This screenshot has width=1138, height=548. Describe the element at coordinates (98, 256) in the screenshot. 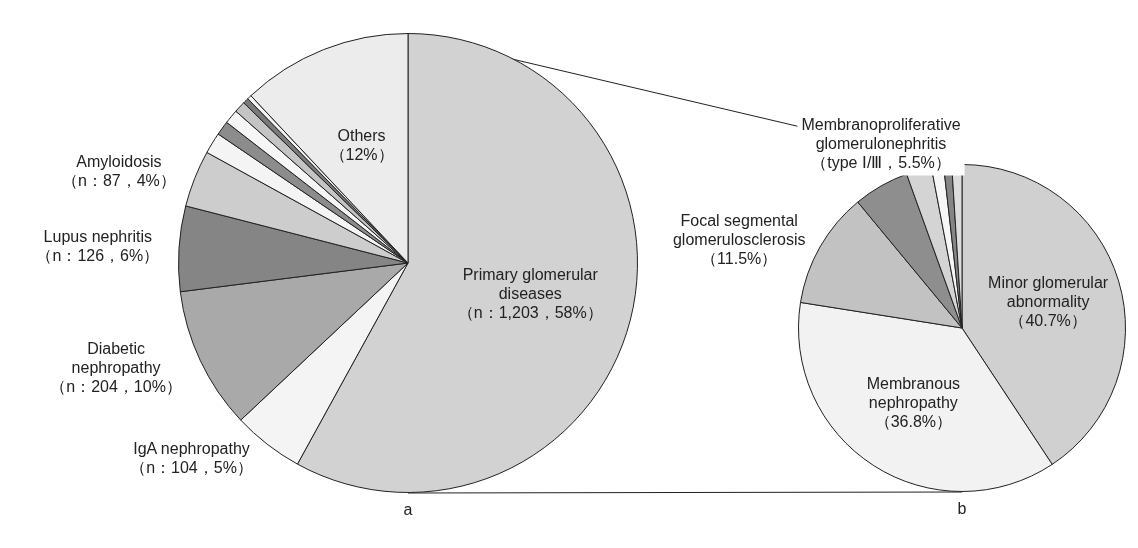

I see `data-label: （n：126，6%）` at that location.